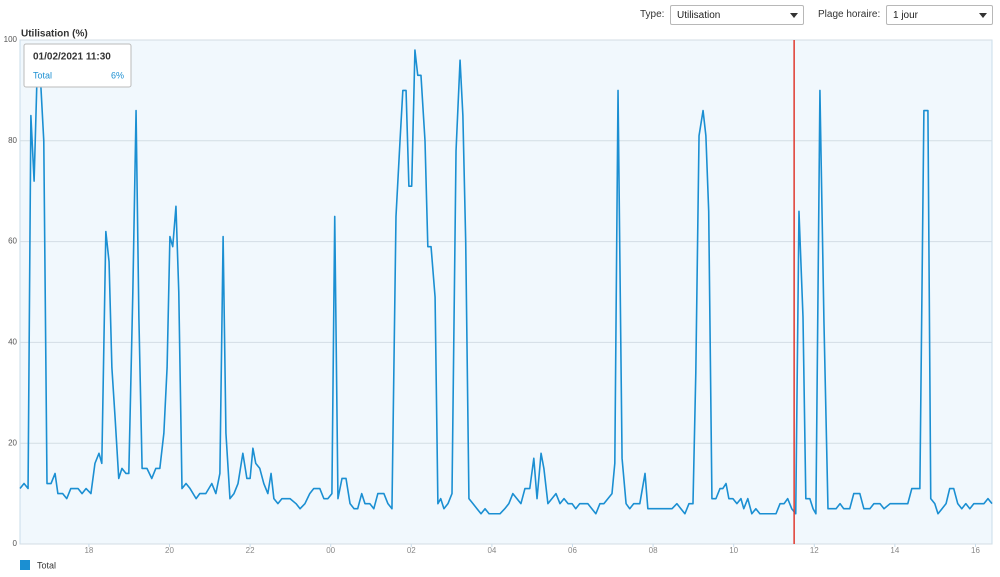 This screenshot has height=577, width=1000. I want to click on y-tick-label: 100, so click(11, 39).